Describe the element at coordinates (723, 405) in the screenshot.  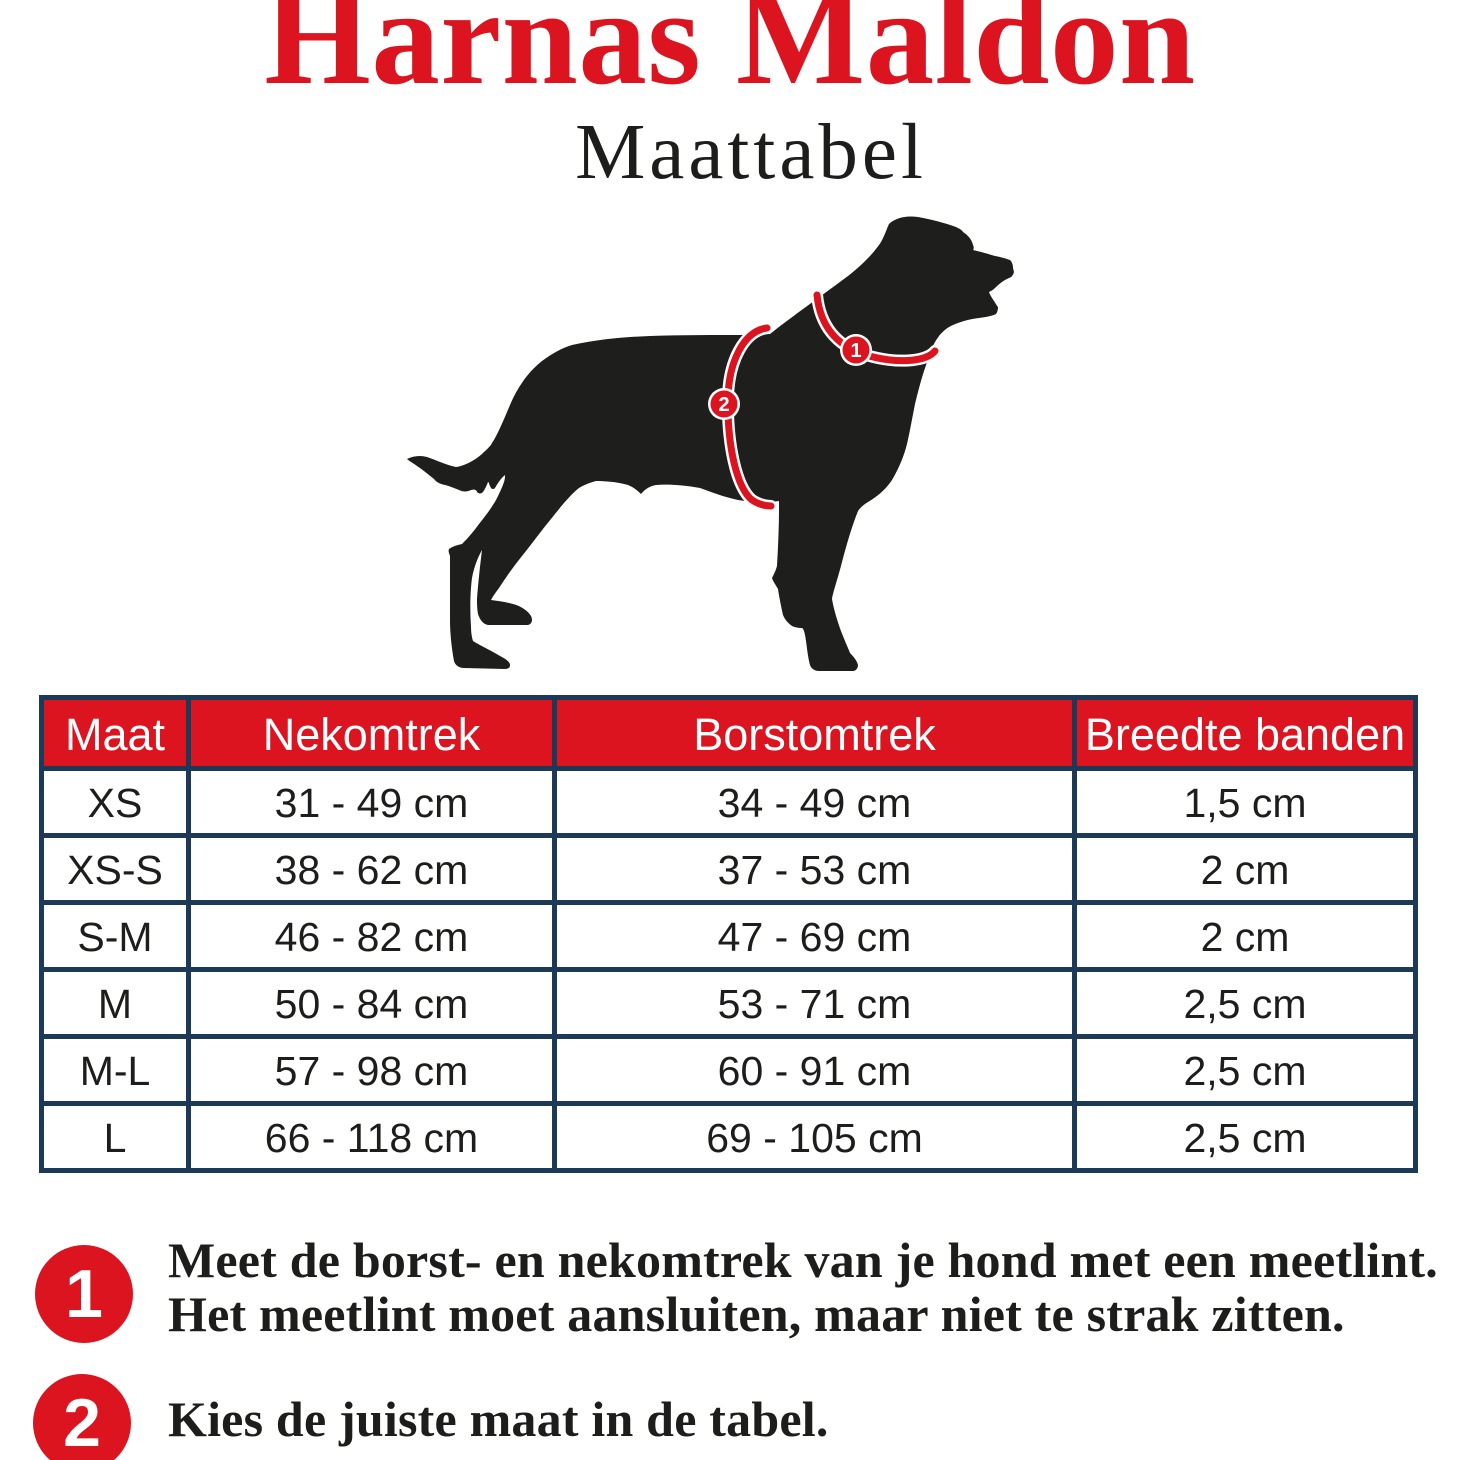
I see `svg-text: 2` at that location.